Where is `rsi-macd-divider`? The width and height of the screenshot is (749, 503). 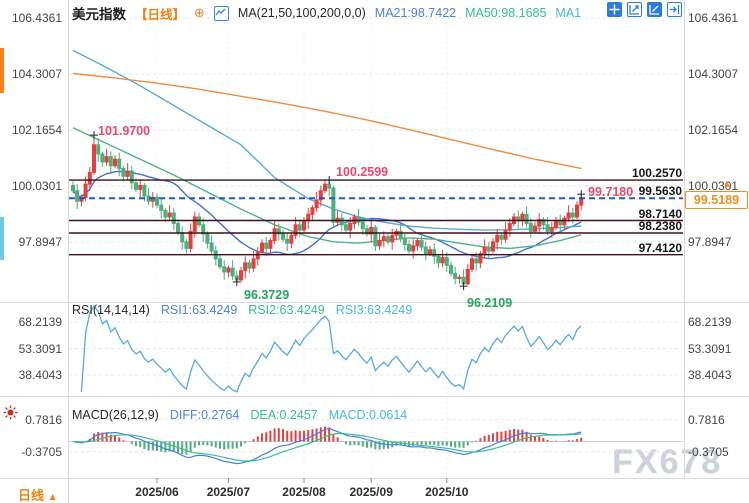 rsi-macd-divider is located at coordinates (374, 396).